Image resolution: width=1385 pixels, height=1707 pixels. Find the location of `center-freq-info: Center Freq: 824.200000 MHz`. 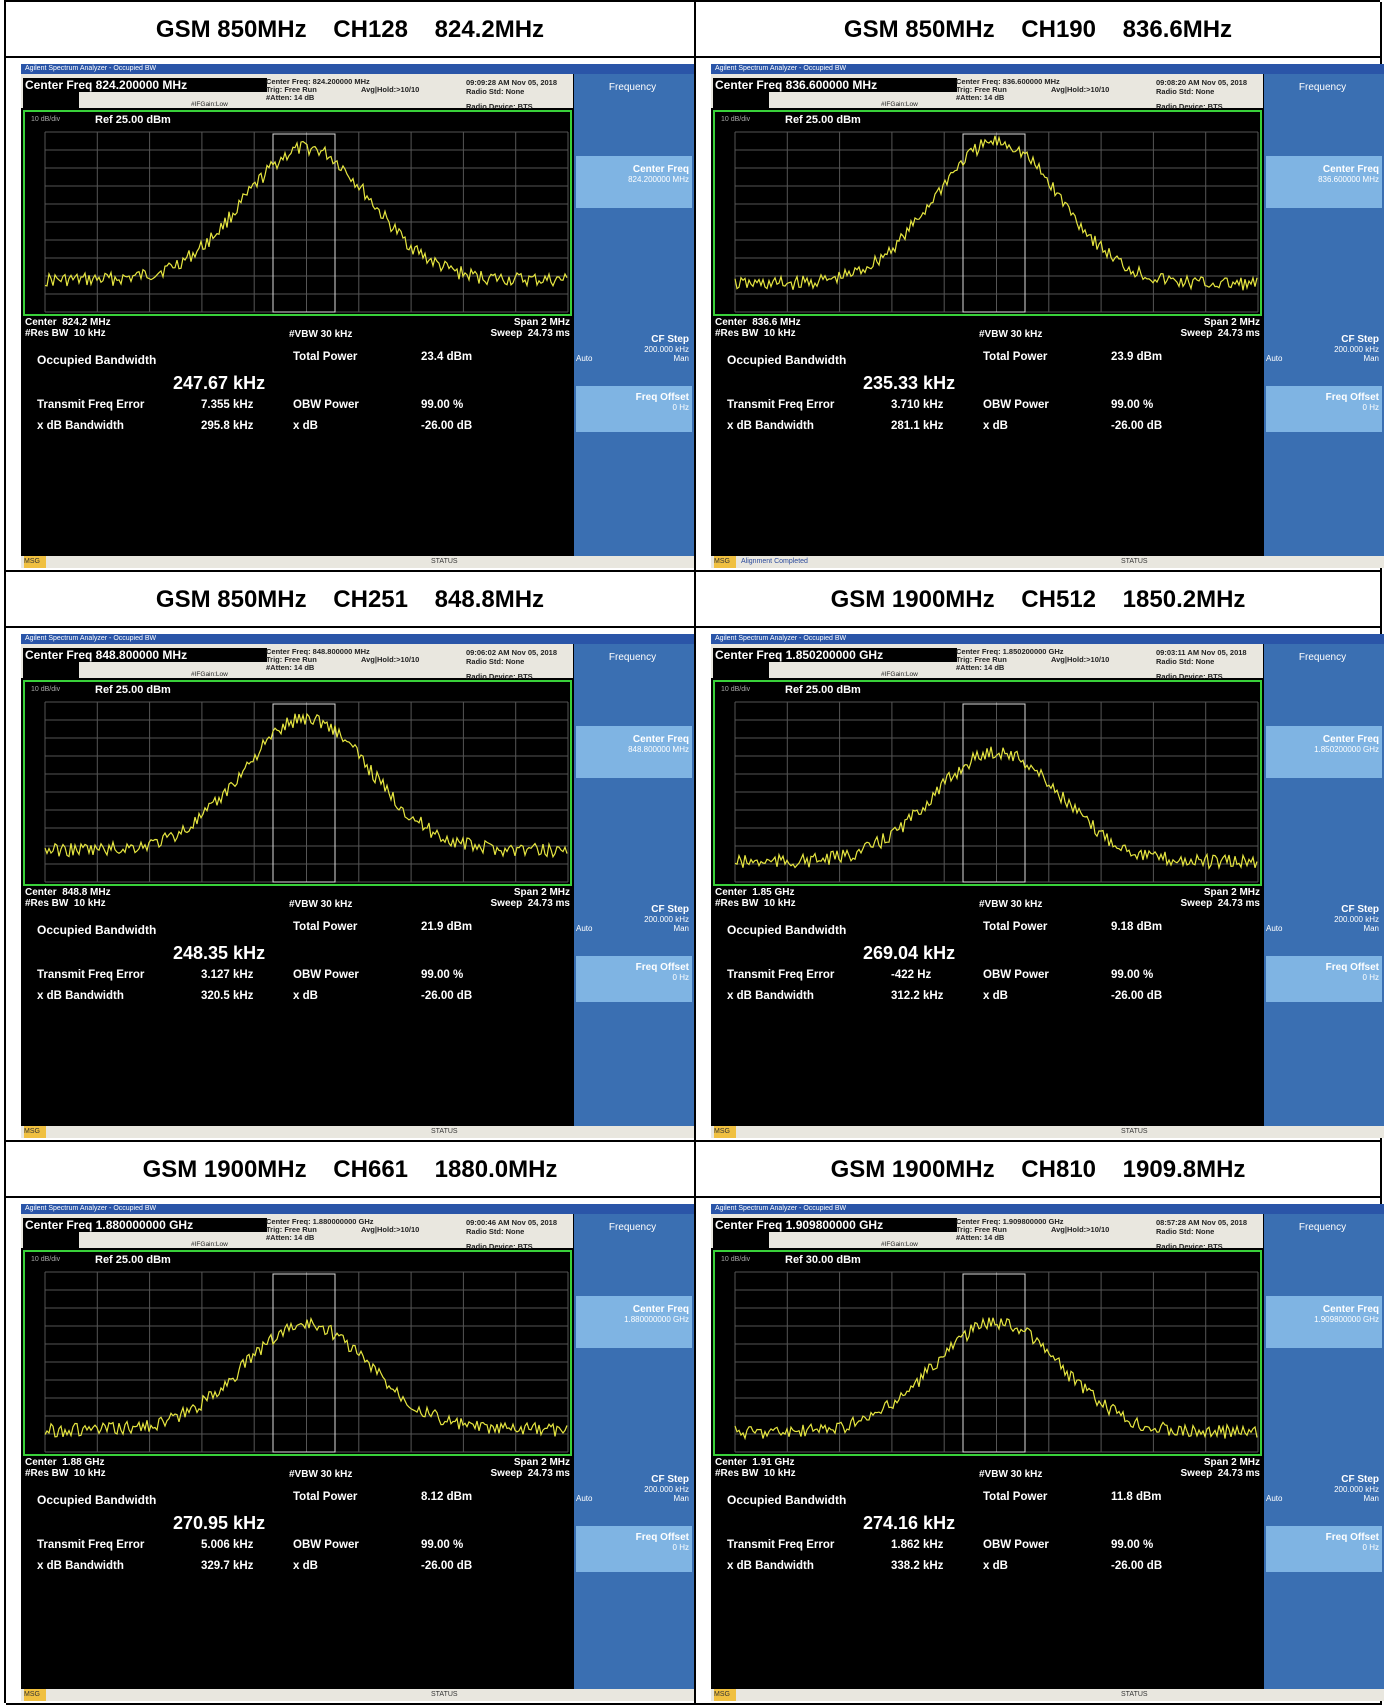

center-freq-info: Center Freq: 824.200000 MHz is located at coordinates (318, 81).